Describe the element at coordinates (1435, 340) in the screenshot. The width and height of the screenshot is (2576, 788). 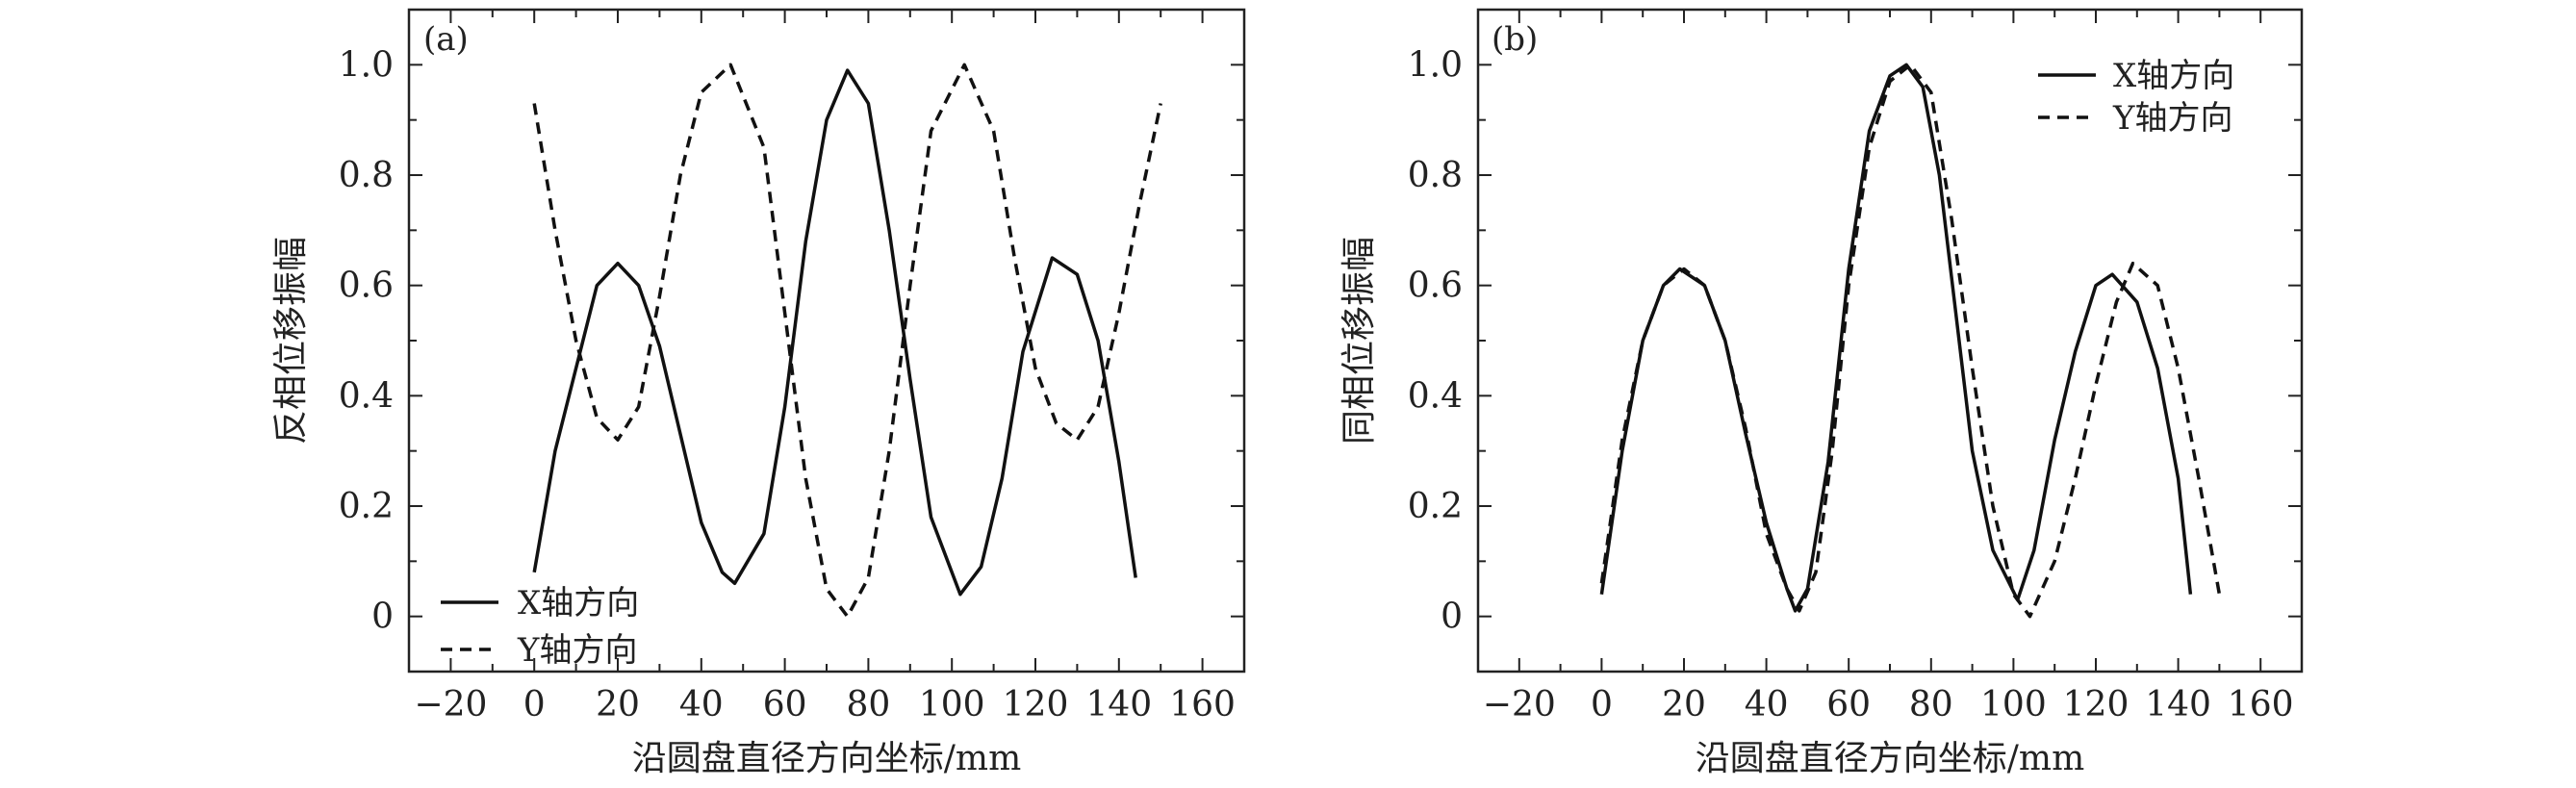
I see `y-tick-labels-b: 0 0.2 0.4 0.6 0.8 1.0` at that location.